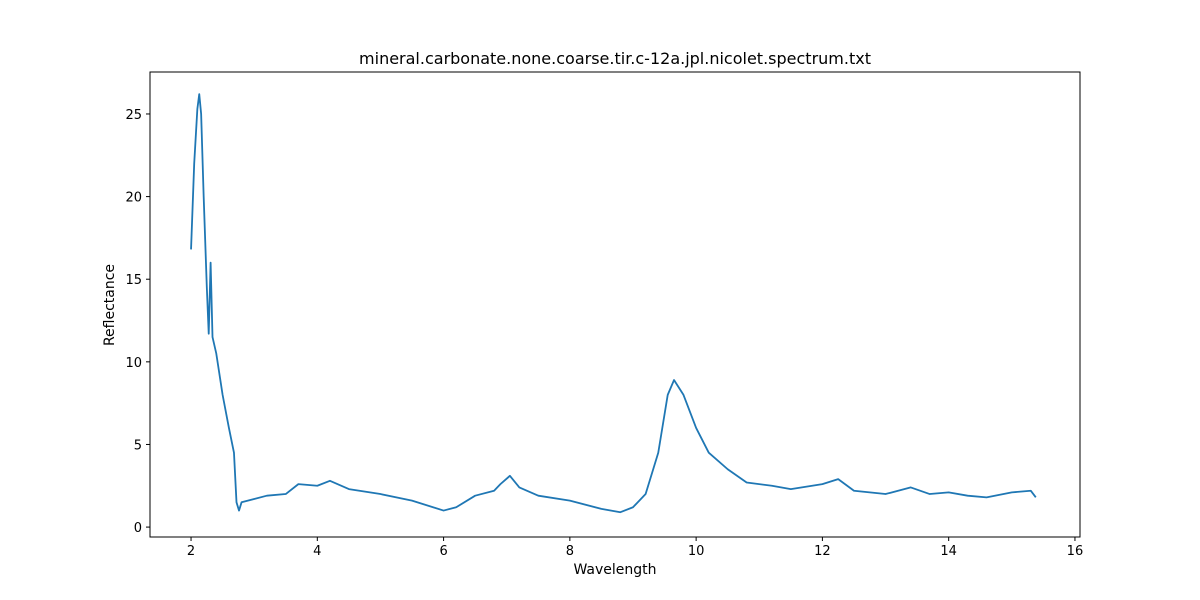  Describe the element at coordinates (822, 551) in the screenshot. I see `x-tick-label: 12` at that location.